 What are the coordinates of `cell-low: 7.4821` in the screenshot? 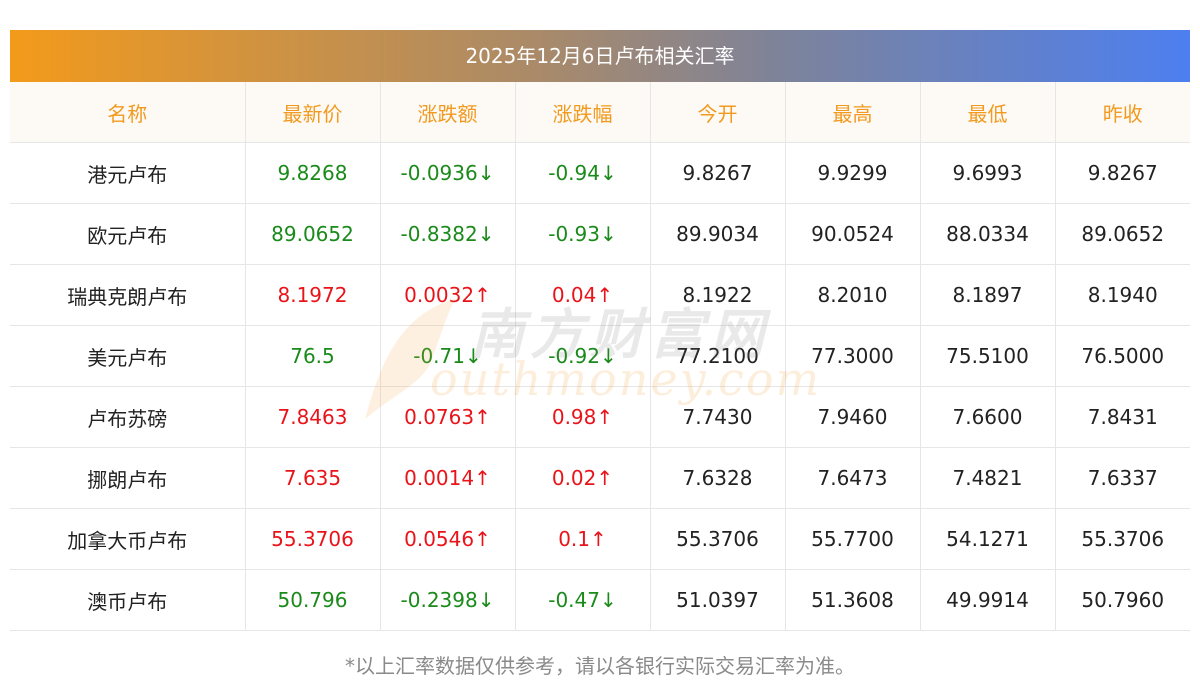 It's located at (988, 478).